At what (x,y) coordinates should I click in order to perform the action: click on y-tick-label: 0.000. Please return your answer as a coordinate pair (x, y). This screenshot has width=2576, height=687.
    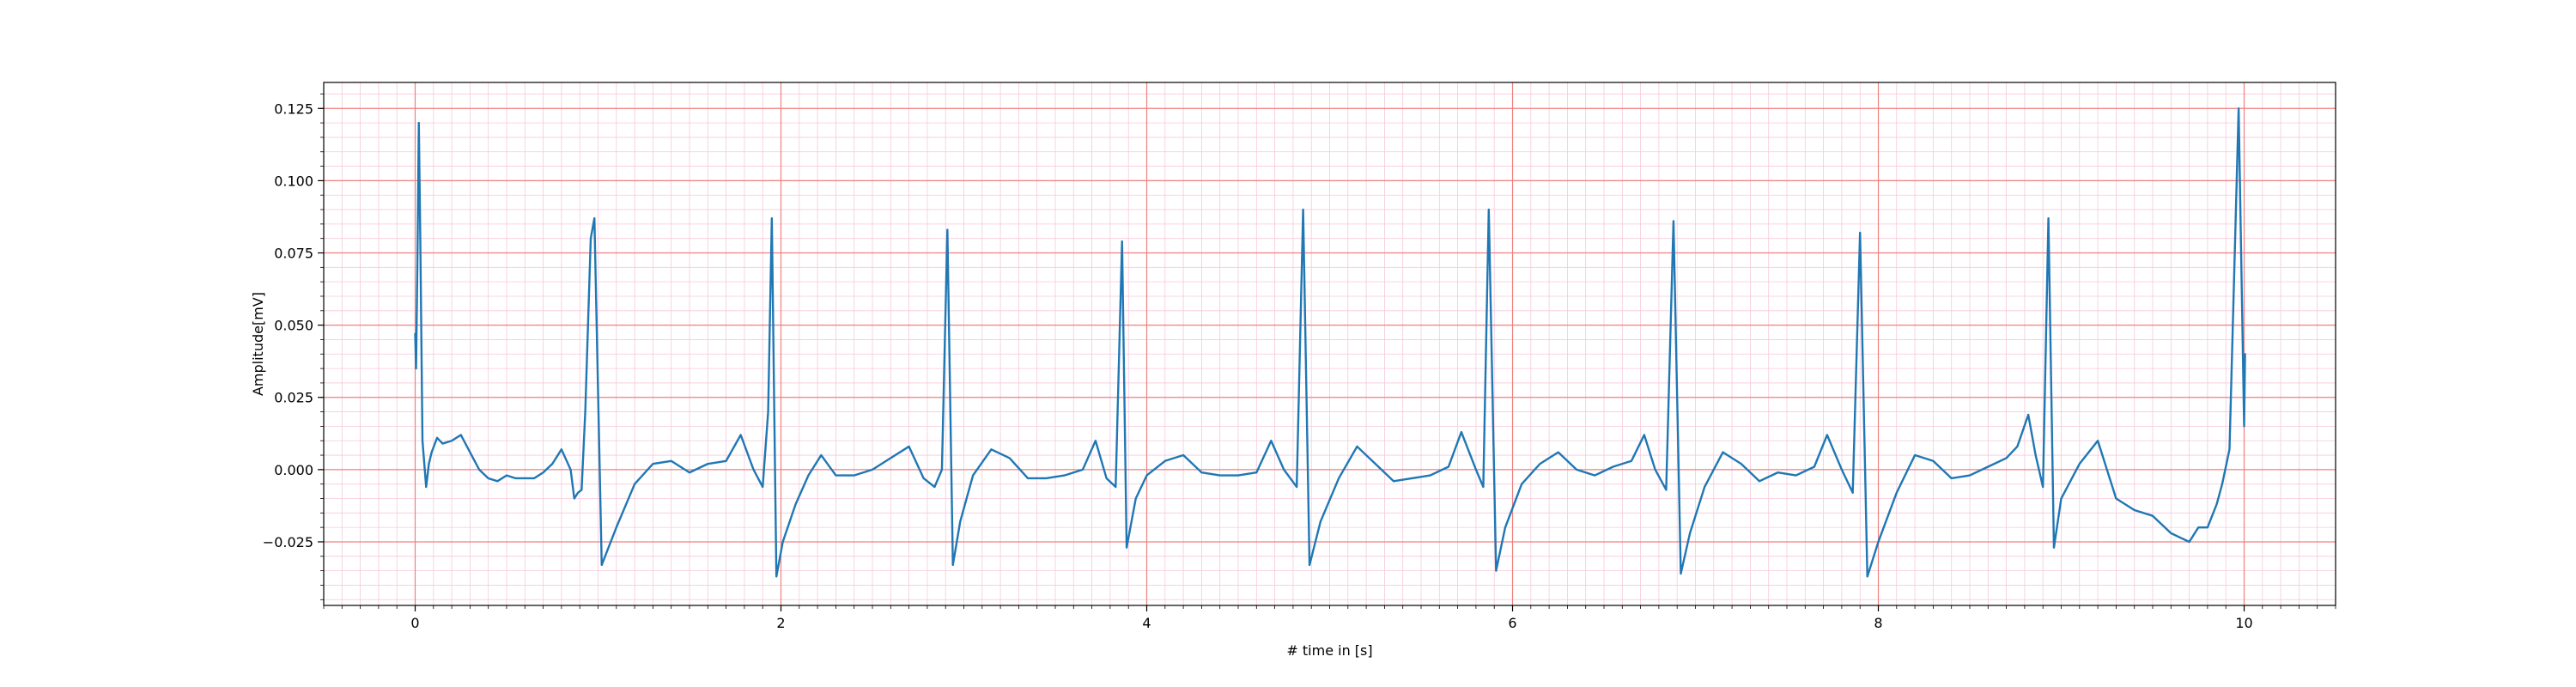
    Looking at the image, I should click on (293, 470).